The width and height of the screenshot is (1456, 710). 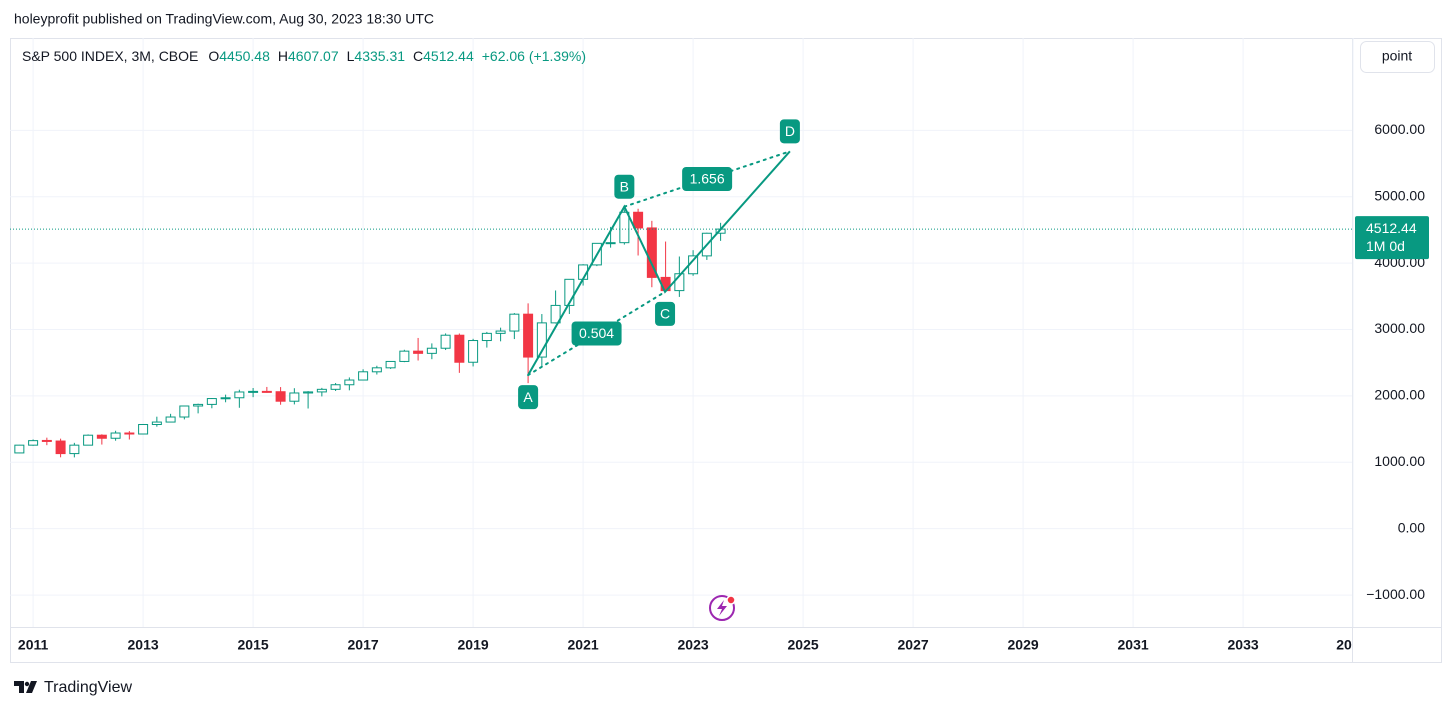 What do you see at coordinates (1399, 461) in the screenshot?
I see `y-tick-label: 1000.00` at bounding box center [1399, 461].